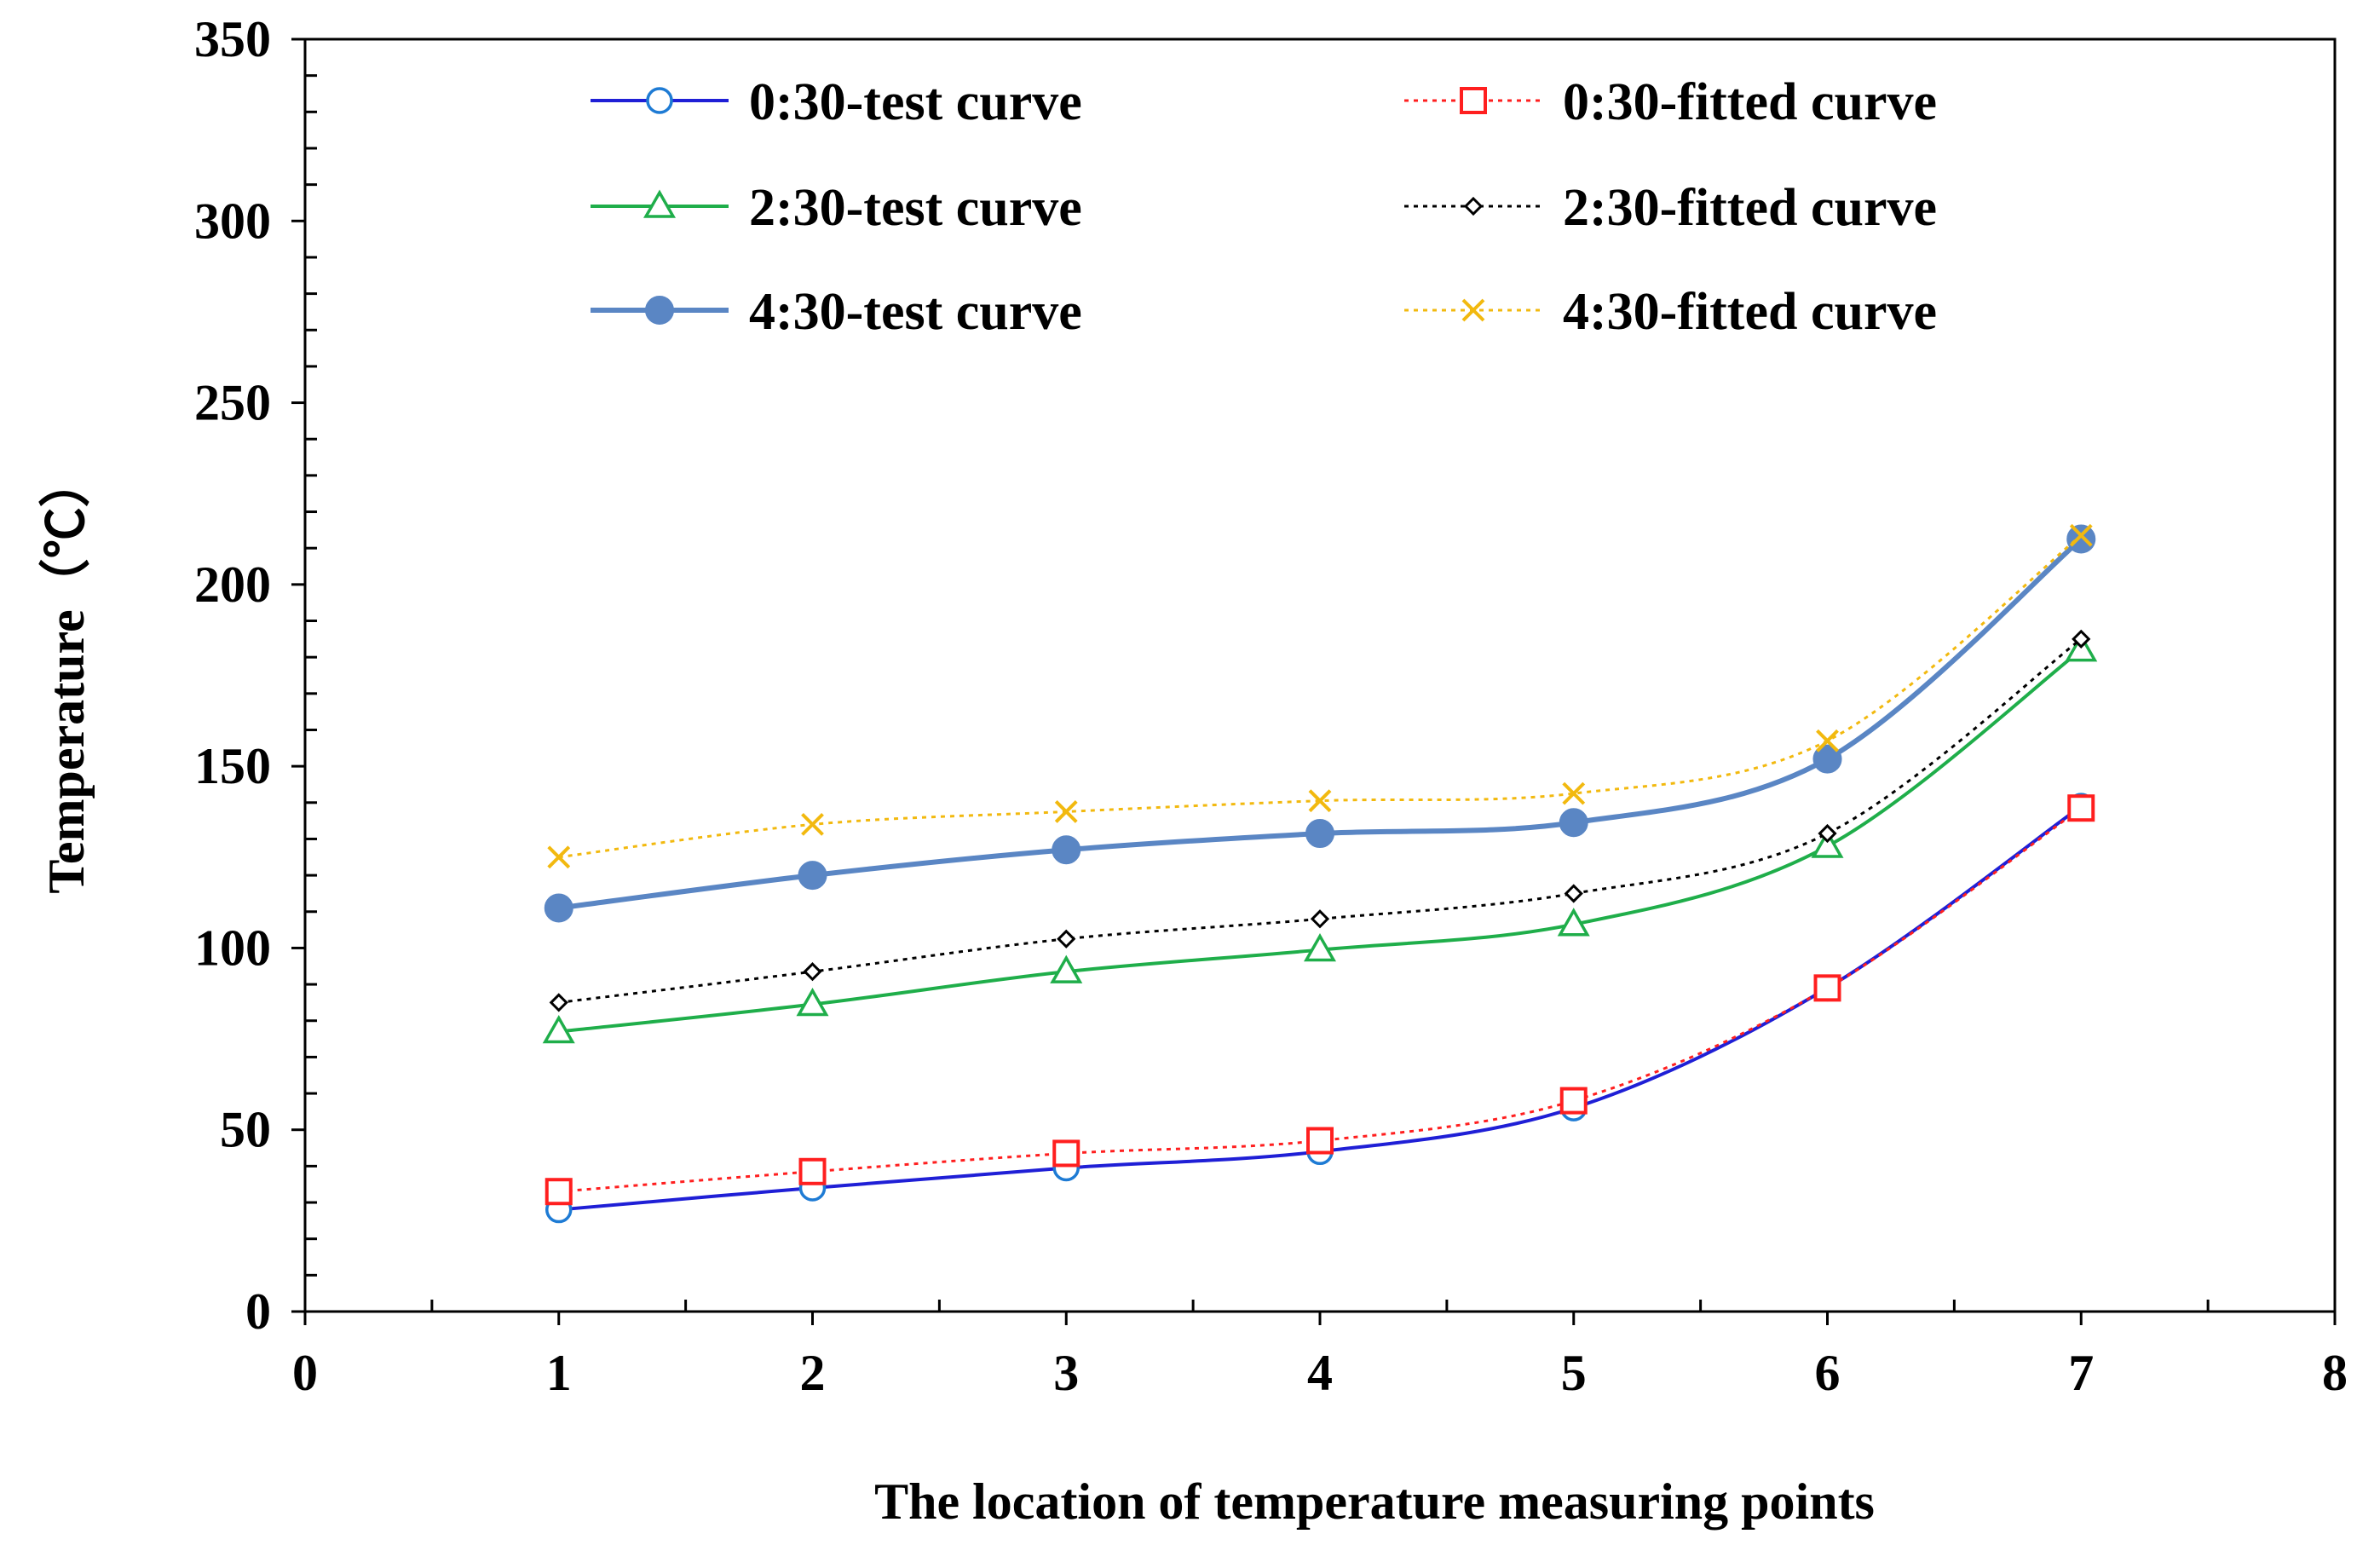 The height and width of the screenshot is (1551, 2380). What do you see at coordinates (66, 674) in the screenshot?
I see `y-axis-title: Temperature（℃）` at bounding box center [66, 674].